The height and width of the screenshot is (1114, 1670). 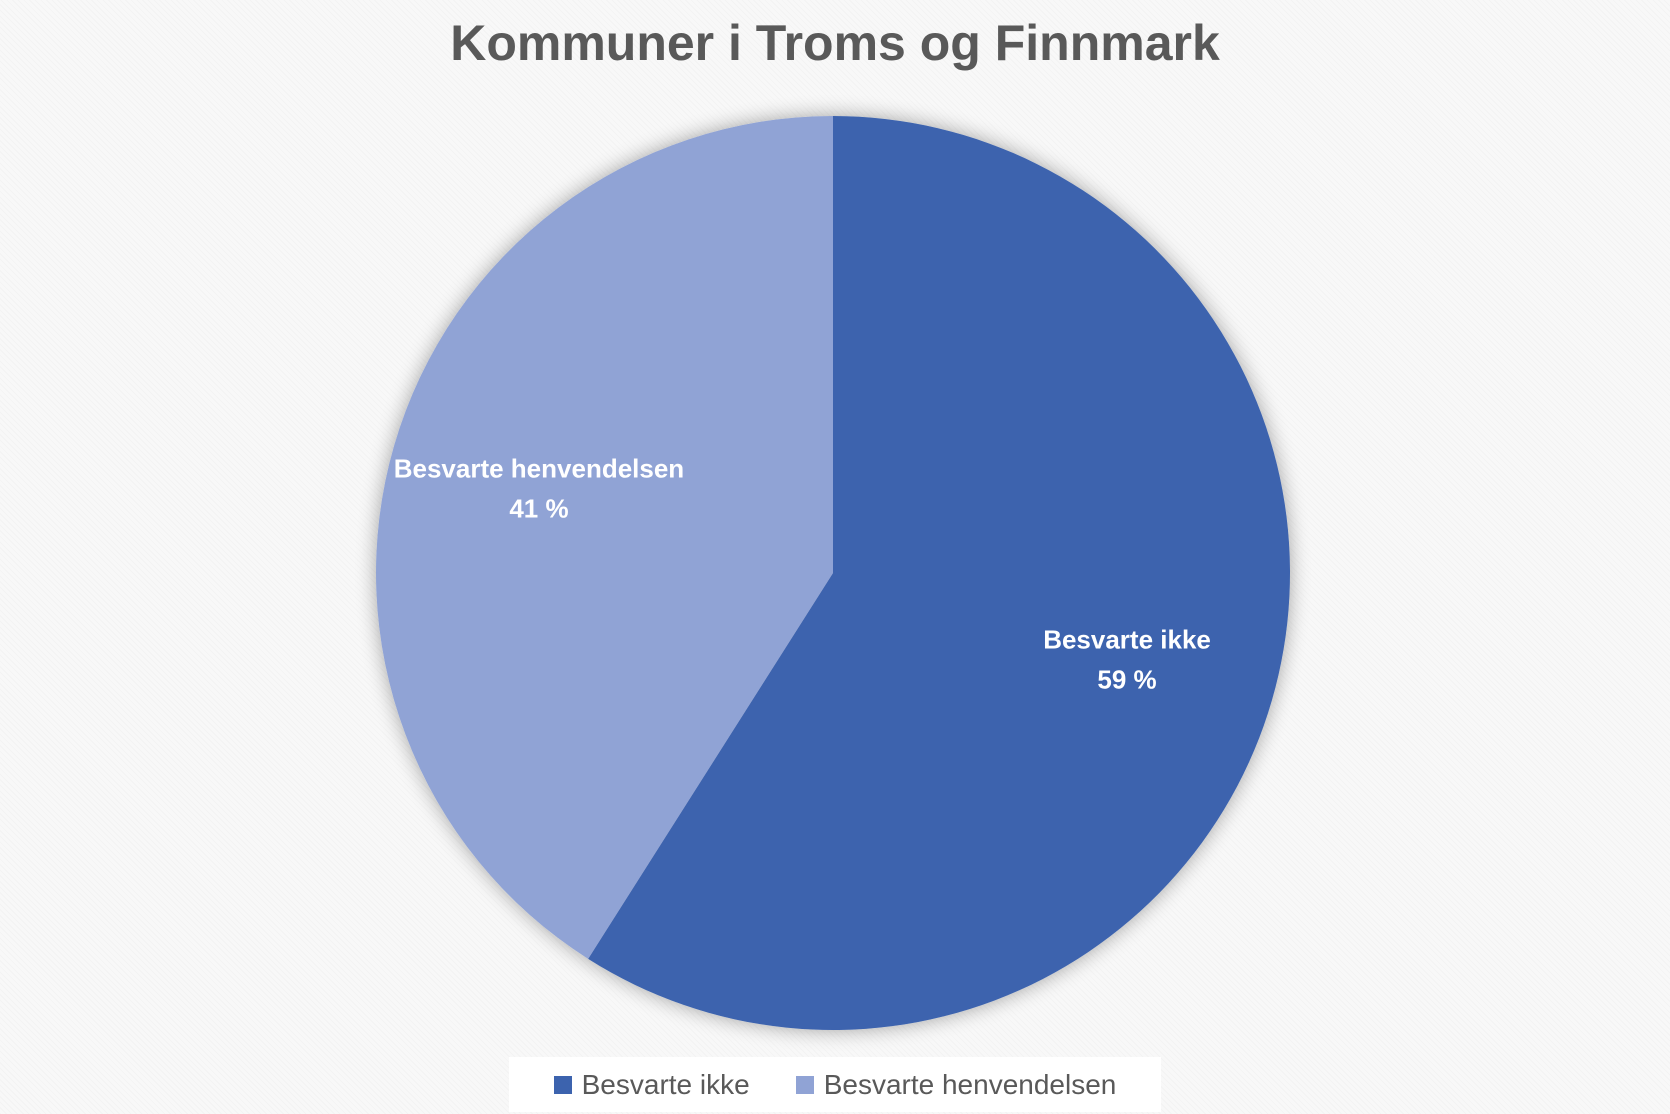 What do you see at coordinates (539, 469) in the screenshot?
I see `slice-category-label: Besvarte henvendelsen` at bounding box center [539, 469].